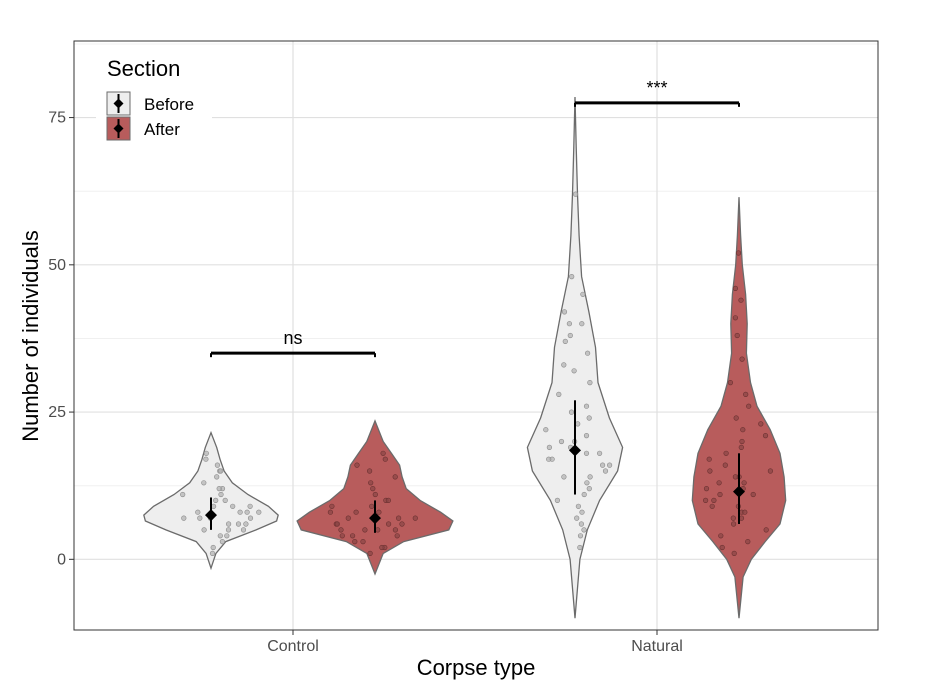  What do you see at coordinates (476, 667) in the screenshot?
I see `x-axis-title: Corpse type` at bounding box center [476, 667].